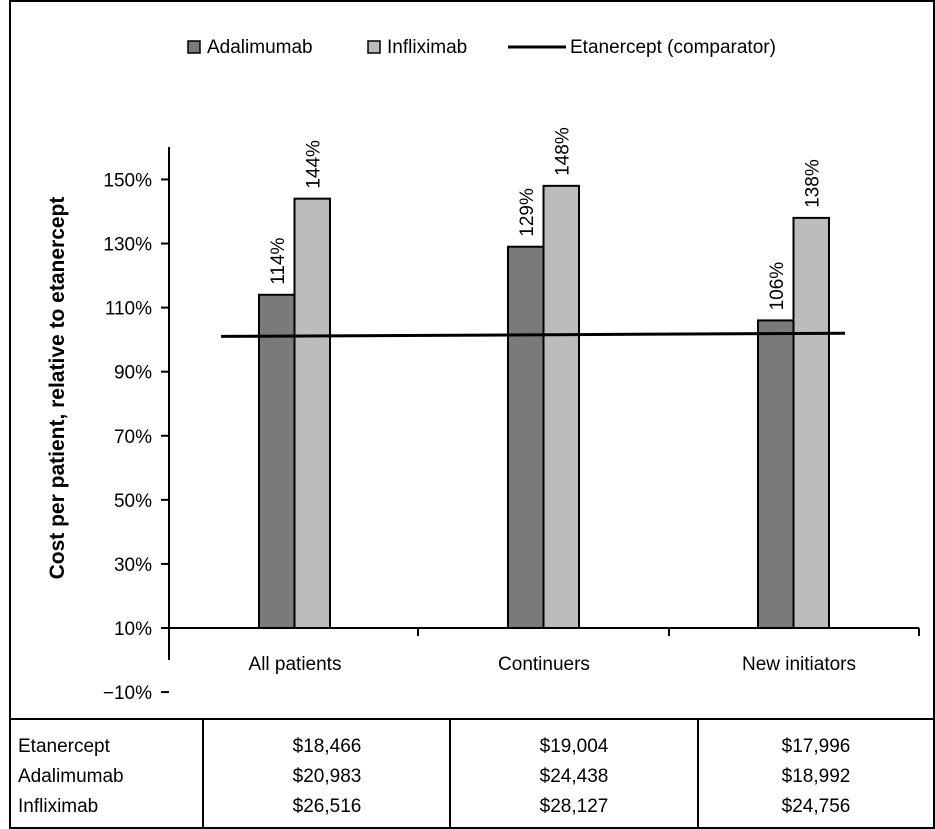 The width and height of the screenshot is (935, 829). I want to click on category-label: Continuers, so click(544, 664).